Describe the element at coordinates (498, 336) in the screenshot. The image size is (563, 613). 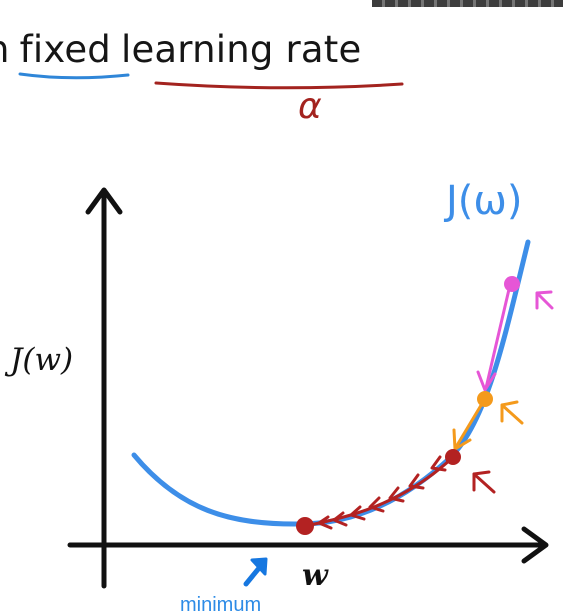
I see `step-arrow-pink-line` at that location.